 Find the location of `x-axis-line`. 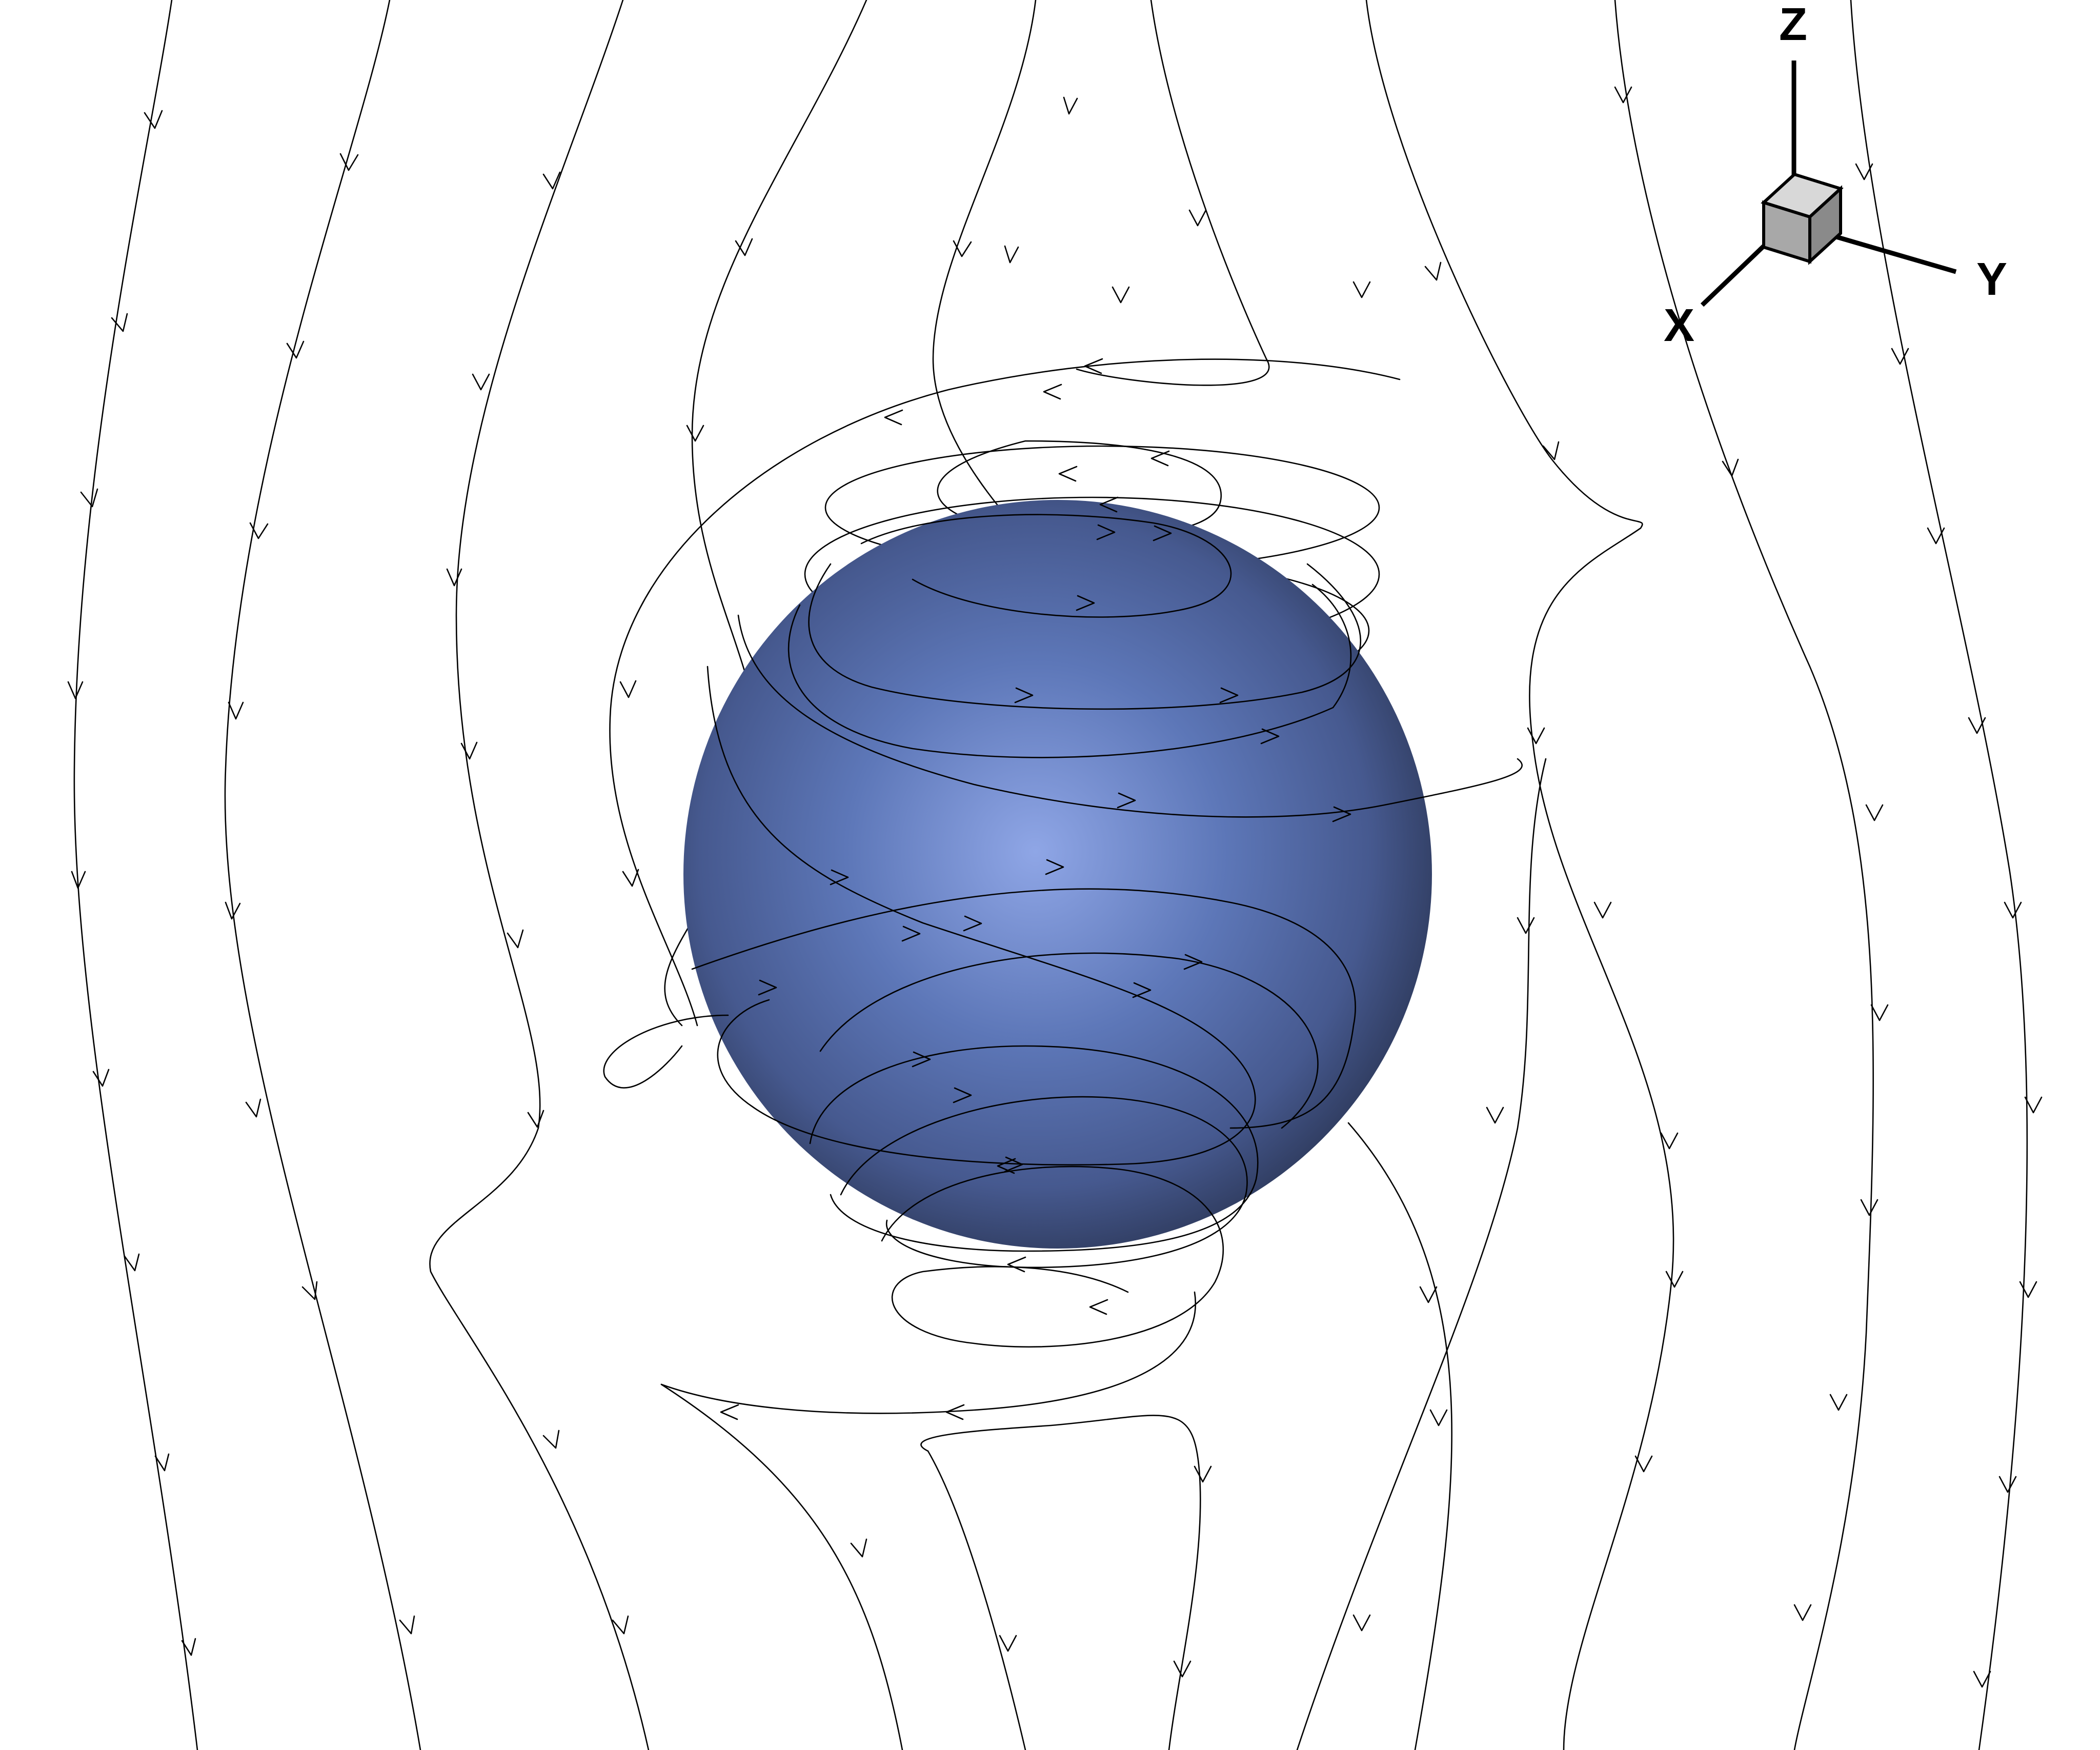

x-axis-line is located at coordinates (1733, 275).